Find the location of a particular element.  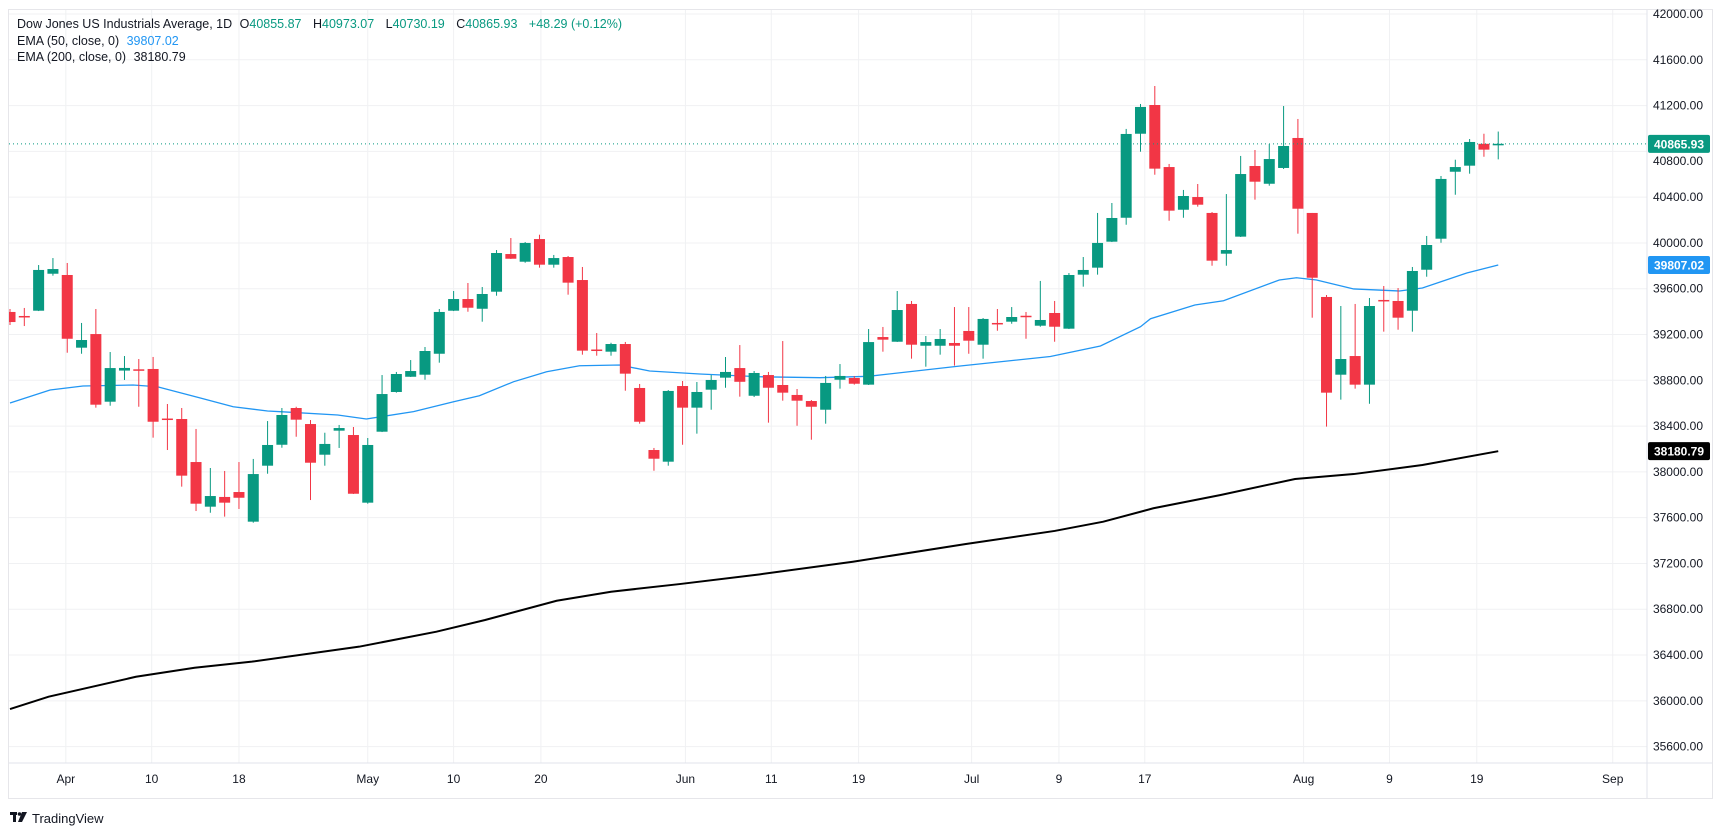

price-axis-label: 38000.00 is located at coordinates (1678, 472).